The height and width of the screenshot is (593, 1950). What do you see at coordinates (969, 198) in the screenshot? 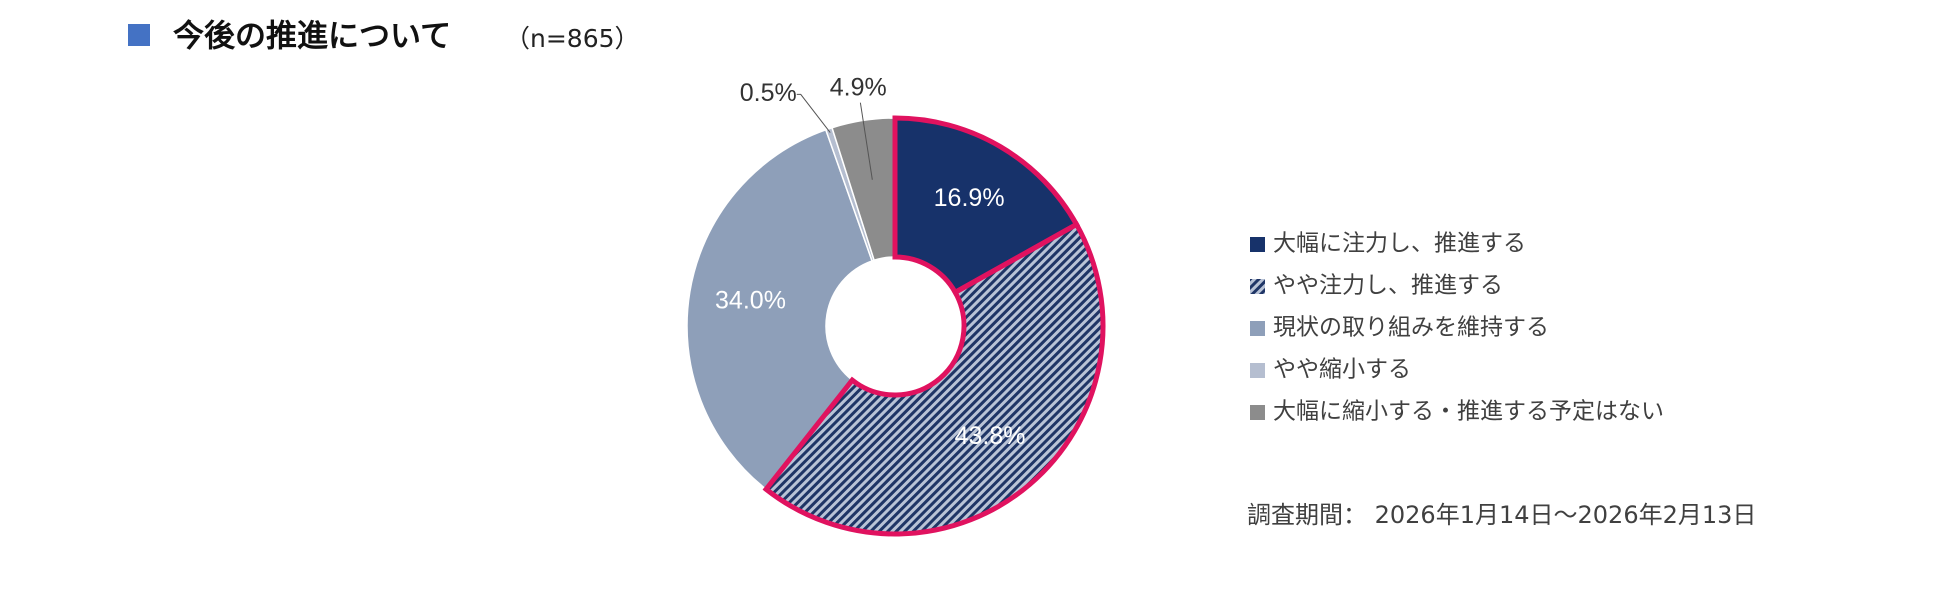
I see `data-label: 16.9%` at bounding box center [969, 198].